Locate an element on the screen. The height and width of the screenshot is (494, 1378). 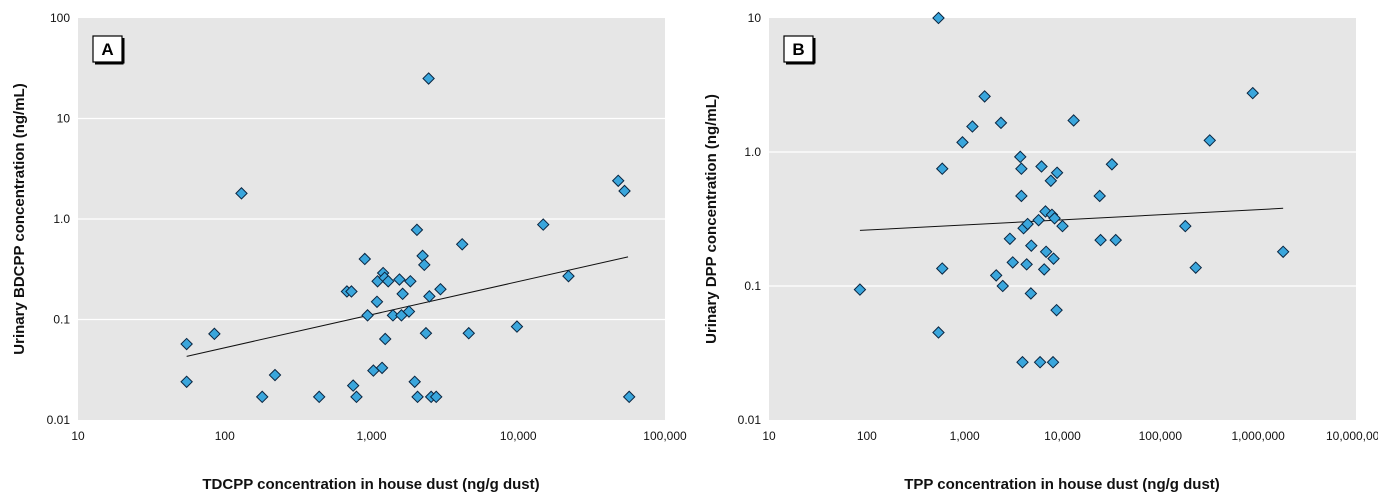
x-tick-label: 100 is located at coordinates (867, 436).